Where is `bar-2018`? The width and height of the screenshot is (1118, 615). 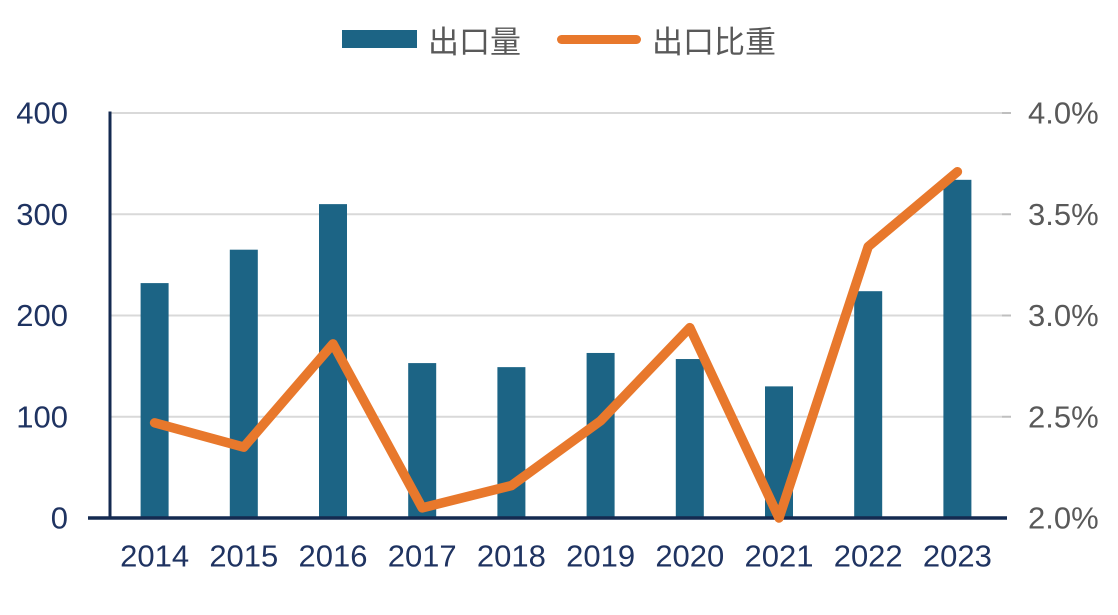
bar-2018 is located at coordinates (511, 442).